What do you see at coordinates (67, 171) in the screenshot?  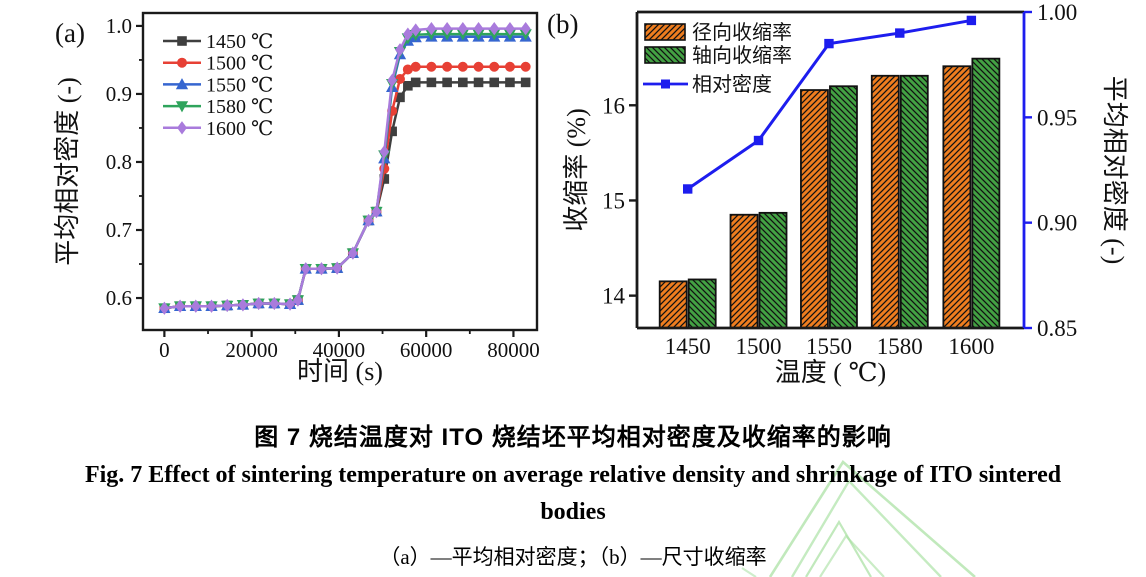 I see `y-axis-title: 平均相对密度 (-)` at bounding box center [67, 171].